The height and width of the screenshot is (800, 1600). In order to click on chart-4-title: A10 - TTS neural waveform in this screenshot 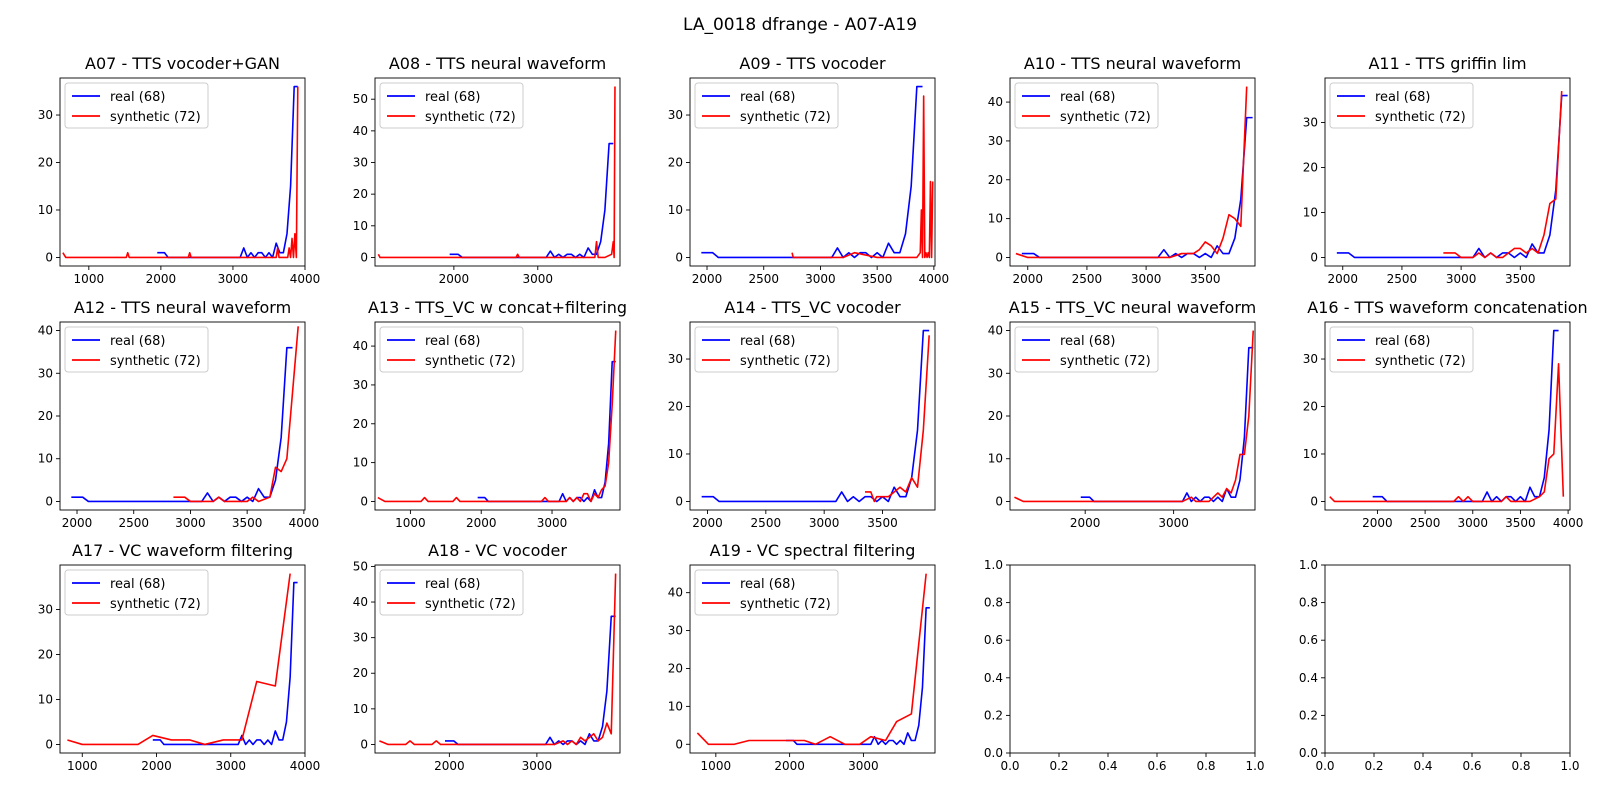, I will do `click(1132, 63)`.